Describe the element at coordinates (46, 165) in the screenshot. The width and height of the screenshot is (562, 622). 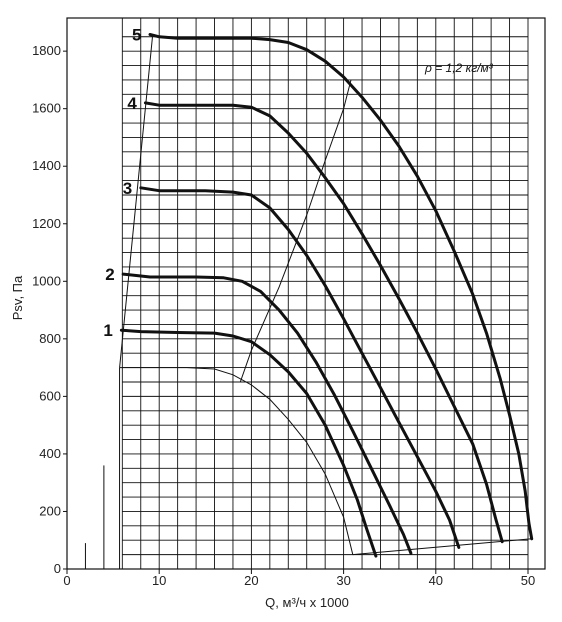
I see `y-tick-label: 1400` at that location.